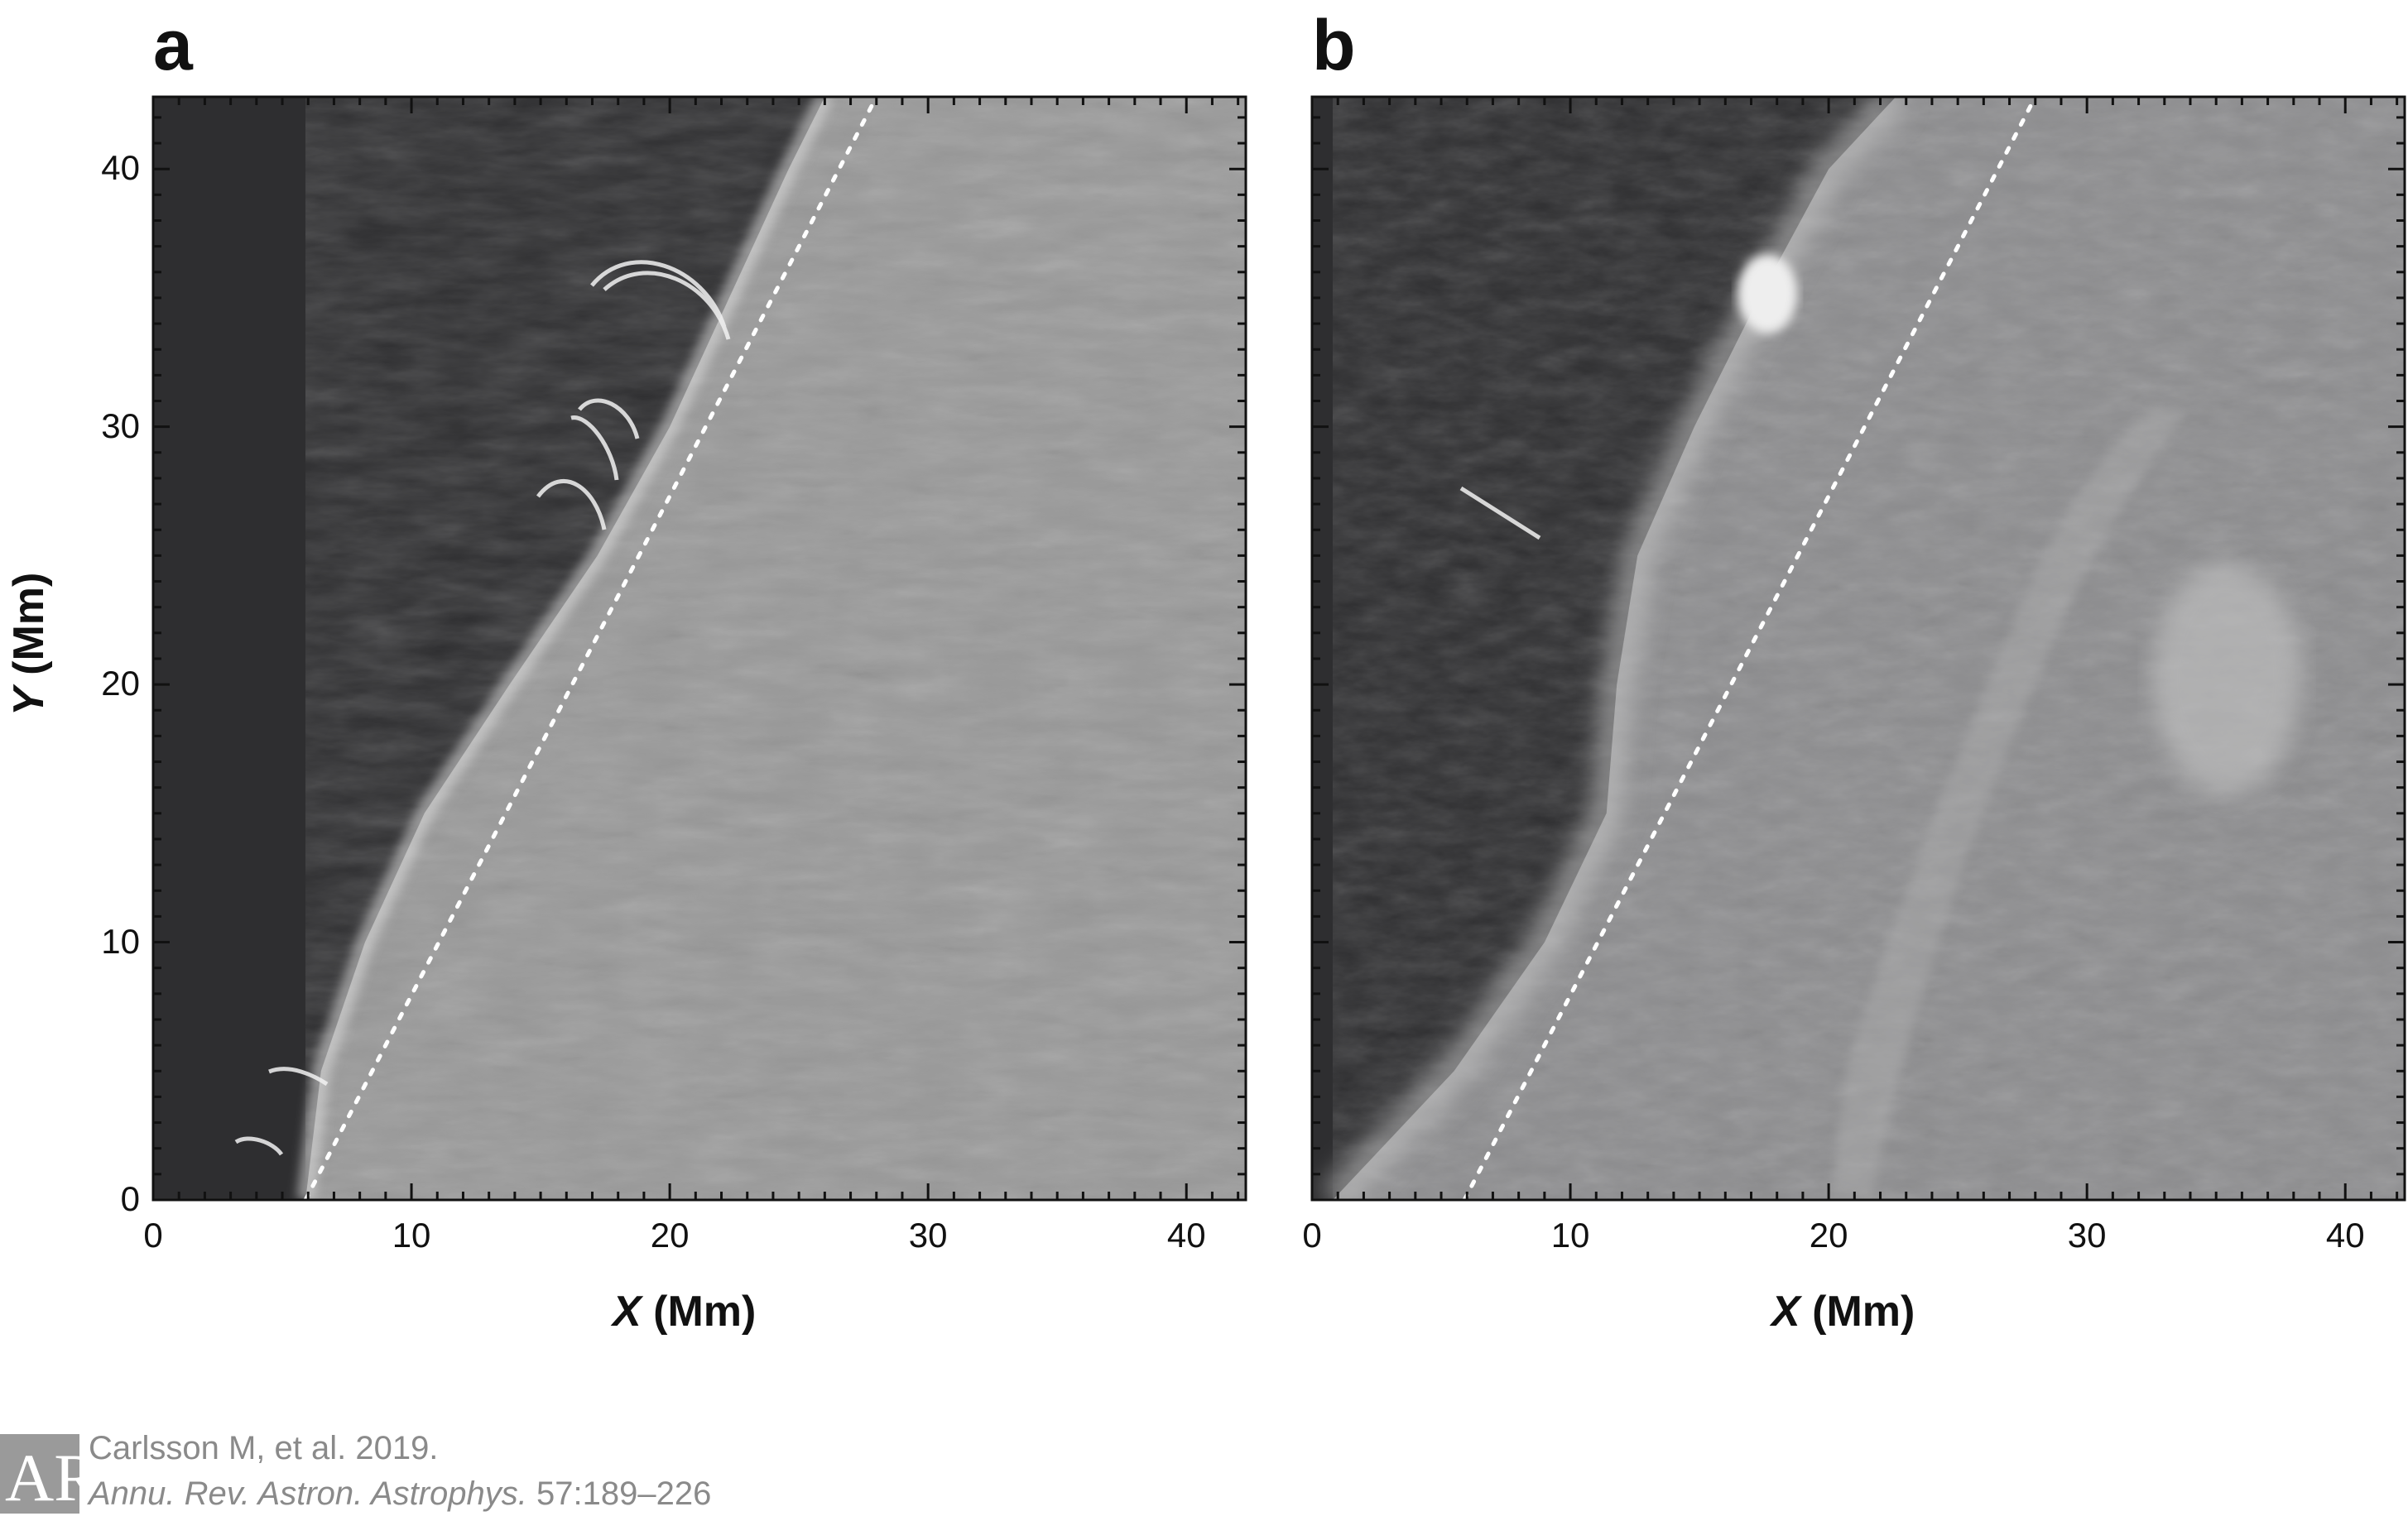 This screenshot has width=2408, height=1521. I want to click on panel-a-letter: a, so click(173, 45).